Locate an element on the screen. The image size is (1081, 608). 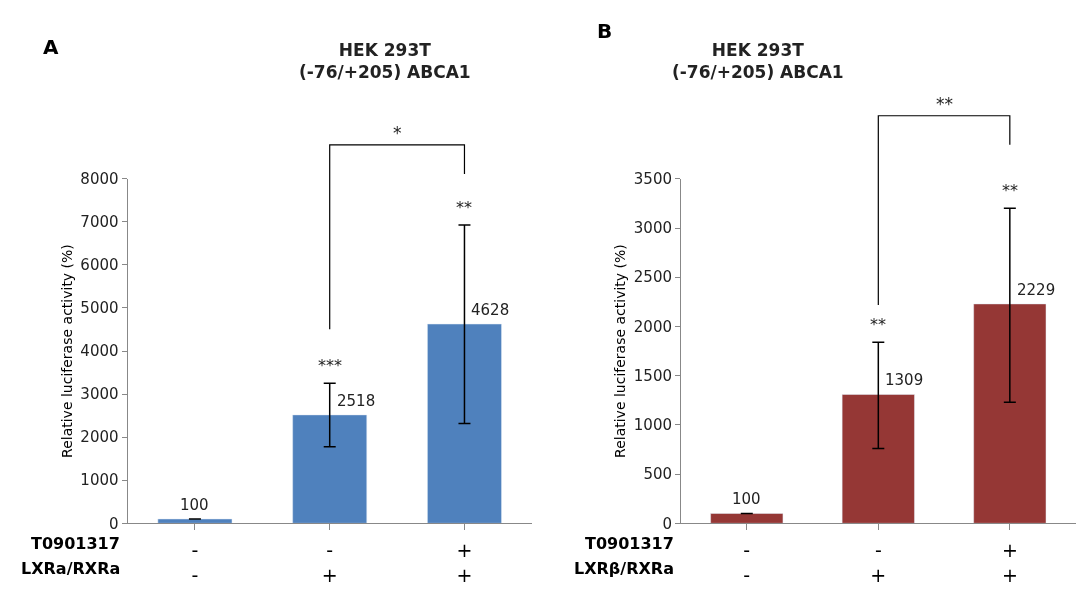
data-label: 2229 is located at coordinates (1036, 290).